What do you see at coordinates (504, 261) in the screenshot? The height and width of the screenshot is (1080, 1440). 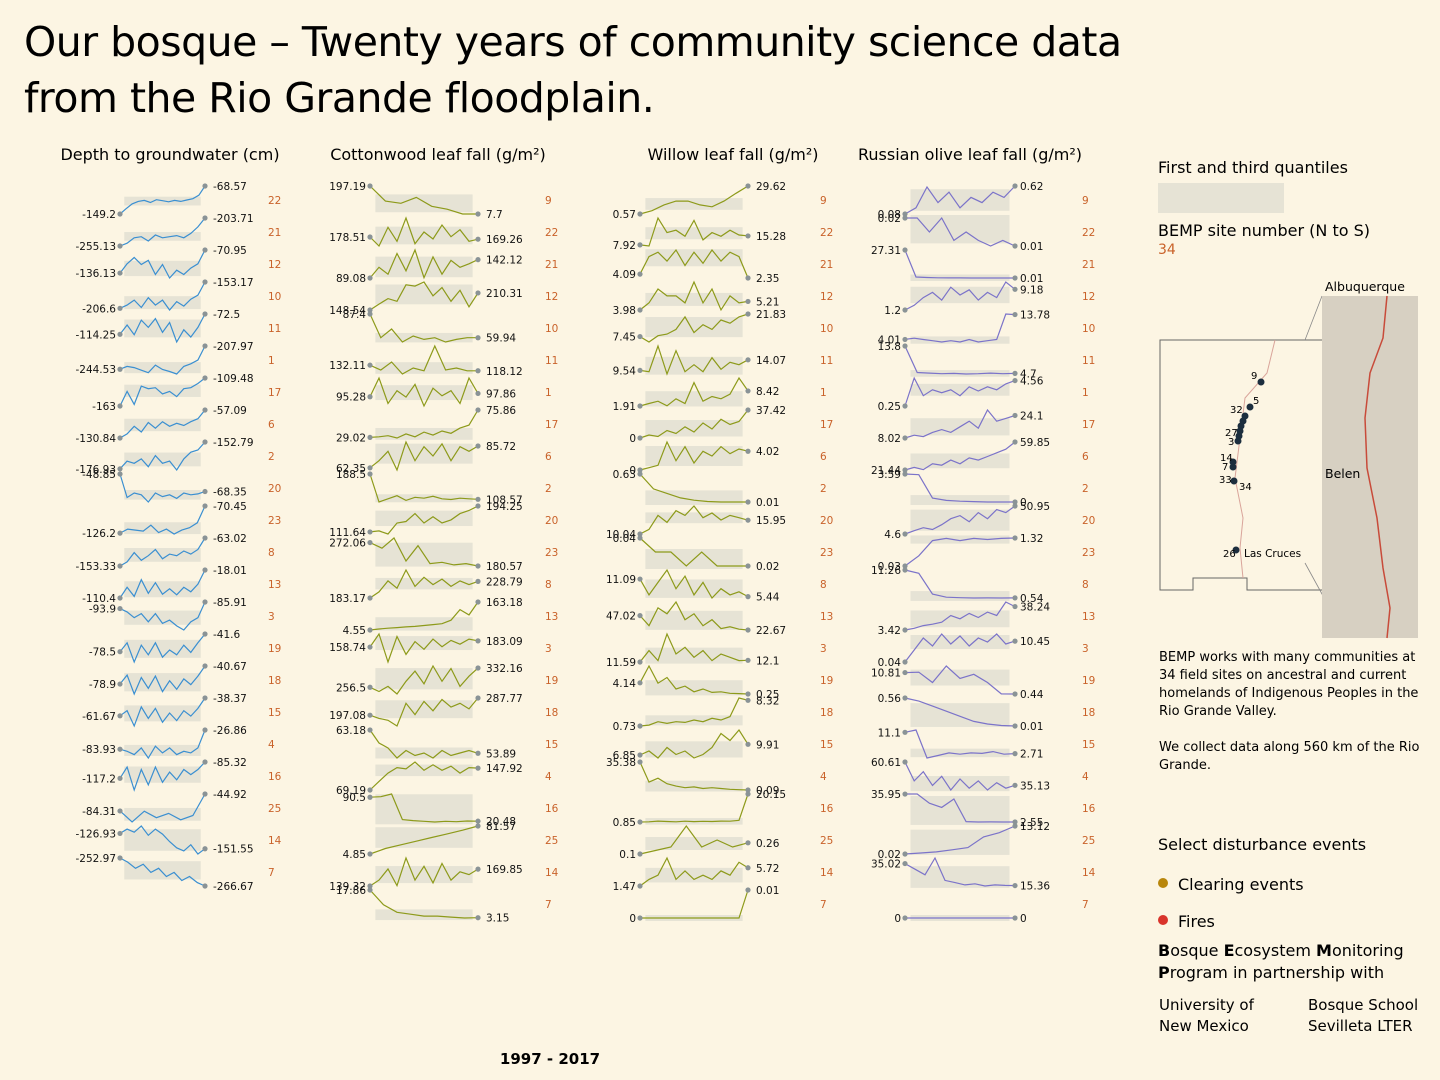 I see `end-value-label: 142.12` at bounding box center [504, 261].